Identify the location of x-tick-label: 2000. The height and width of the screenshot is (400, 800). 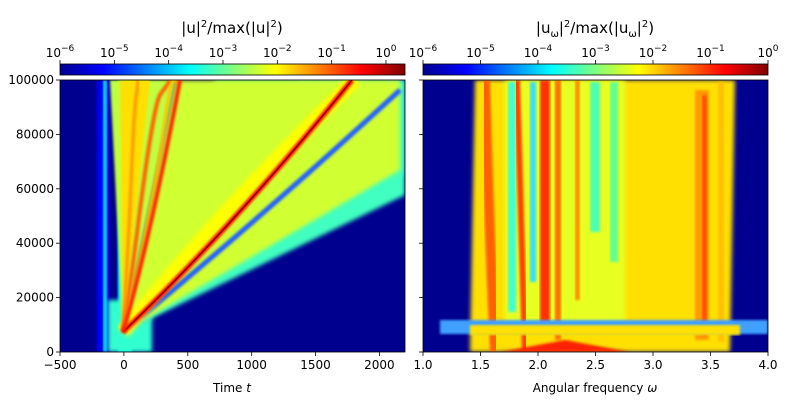
(379, 365).